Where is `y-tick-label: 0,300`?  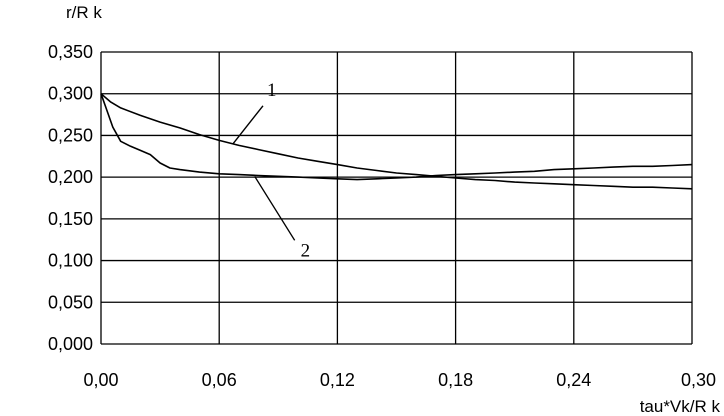
y-tick-label: 0,300 is located at coordinates (70, 94).